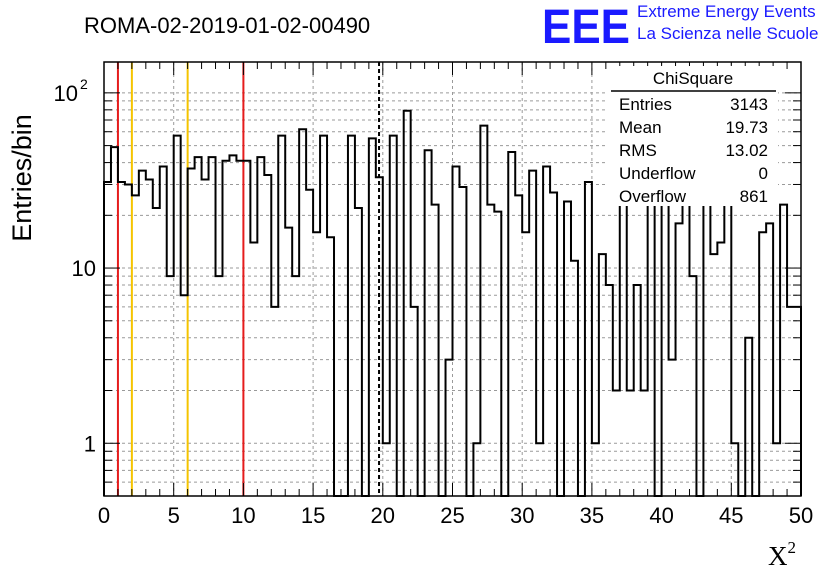  What do you see at coordinates (746, 127) in the screenshot?
I see `stats-value-mean: 19.73` at bounding box center [746, 127].